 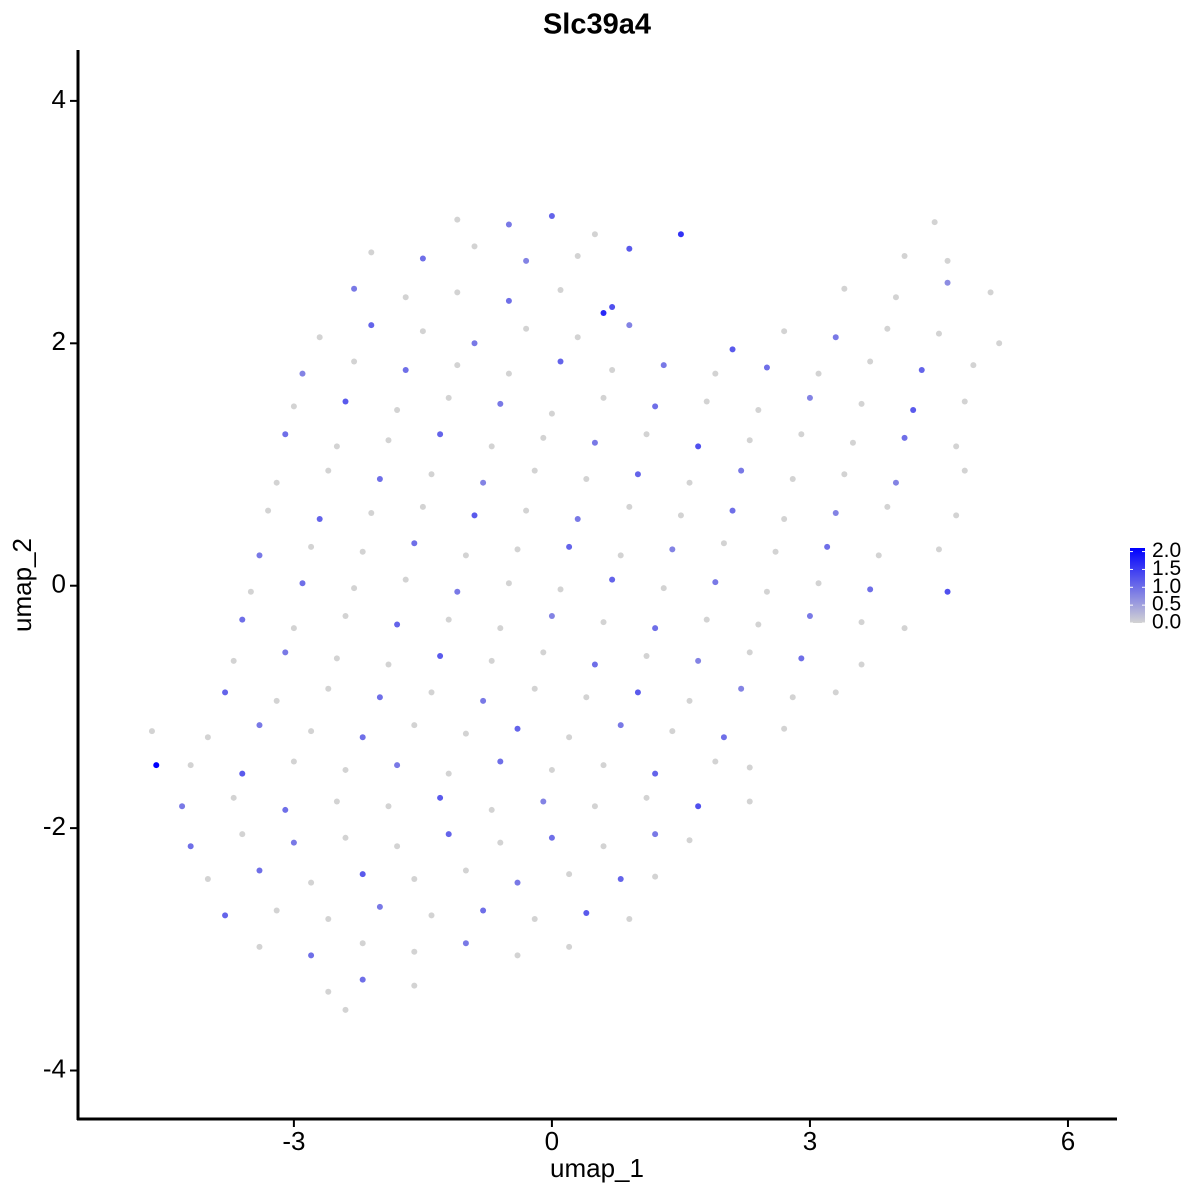 I want to click on legend-label: 0.5, so click(x=1166, y=604).